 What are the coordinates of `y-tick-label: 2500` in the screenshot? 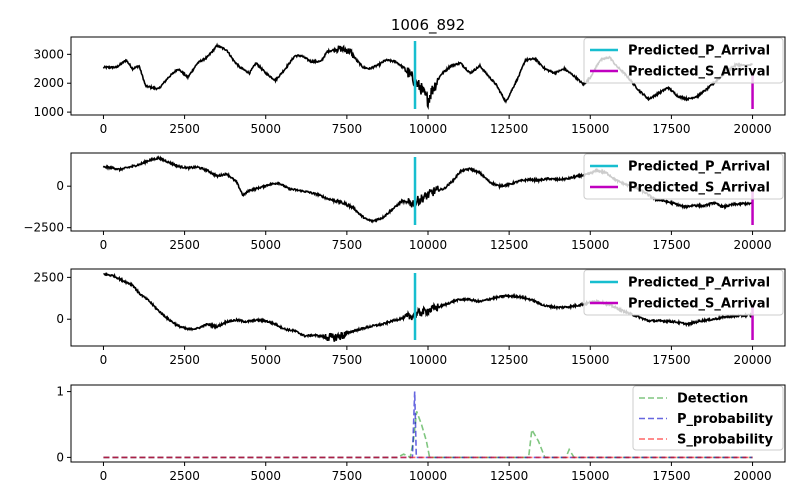 It's located at (48, 277).